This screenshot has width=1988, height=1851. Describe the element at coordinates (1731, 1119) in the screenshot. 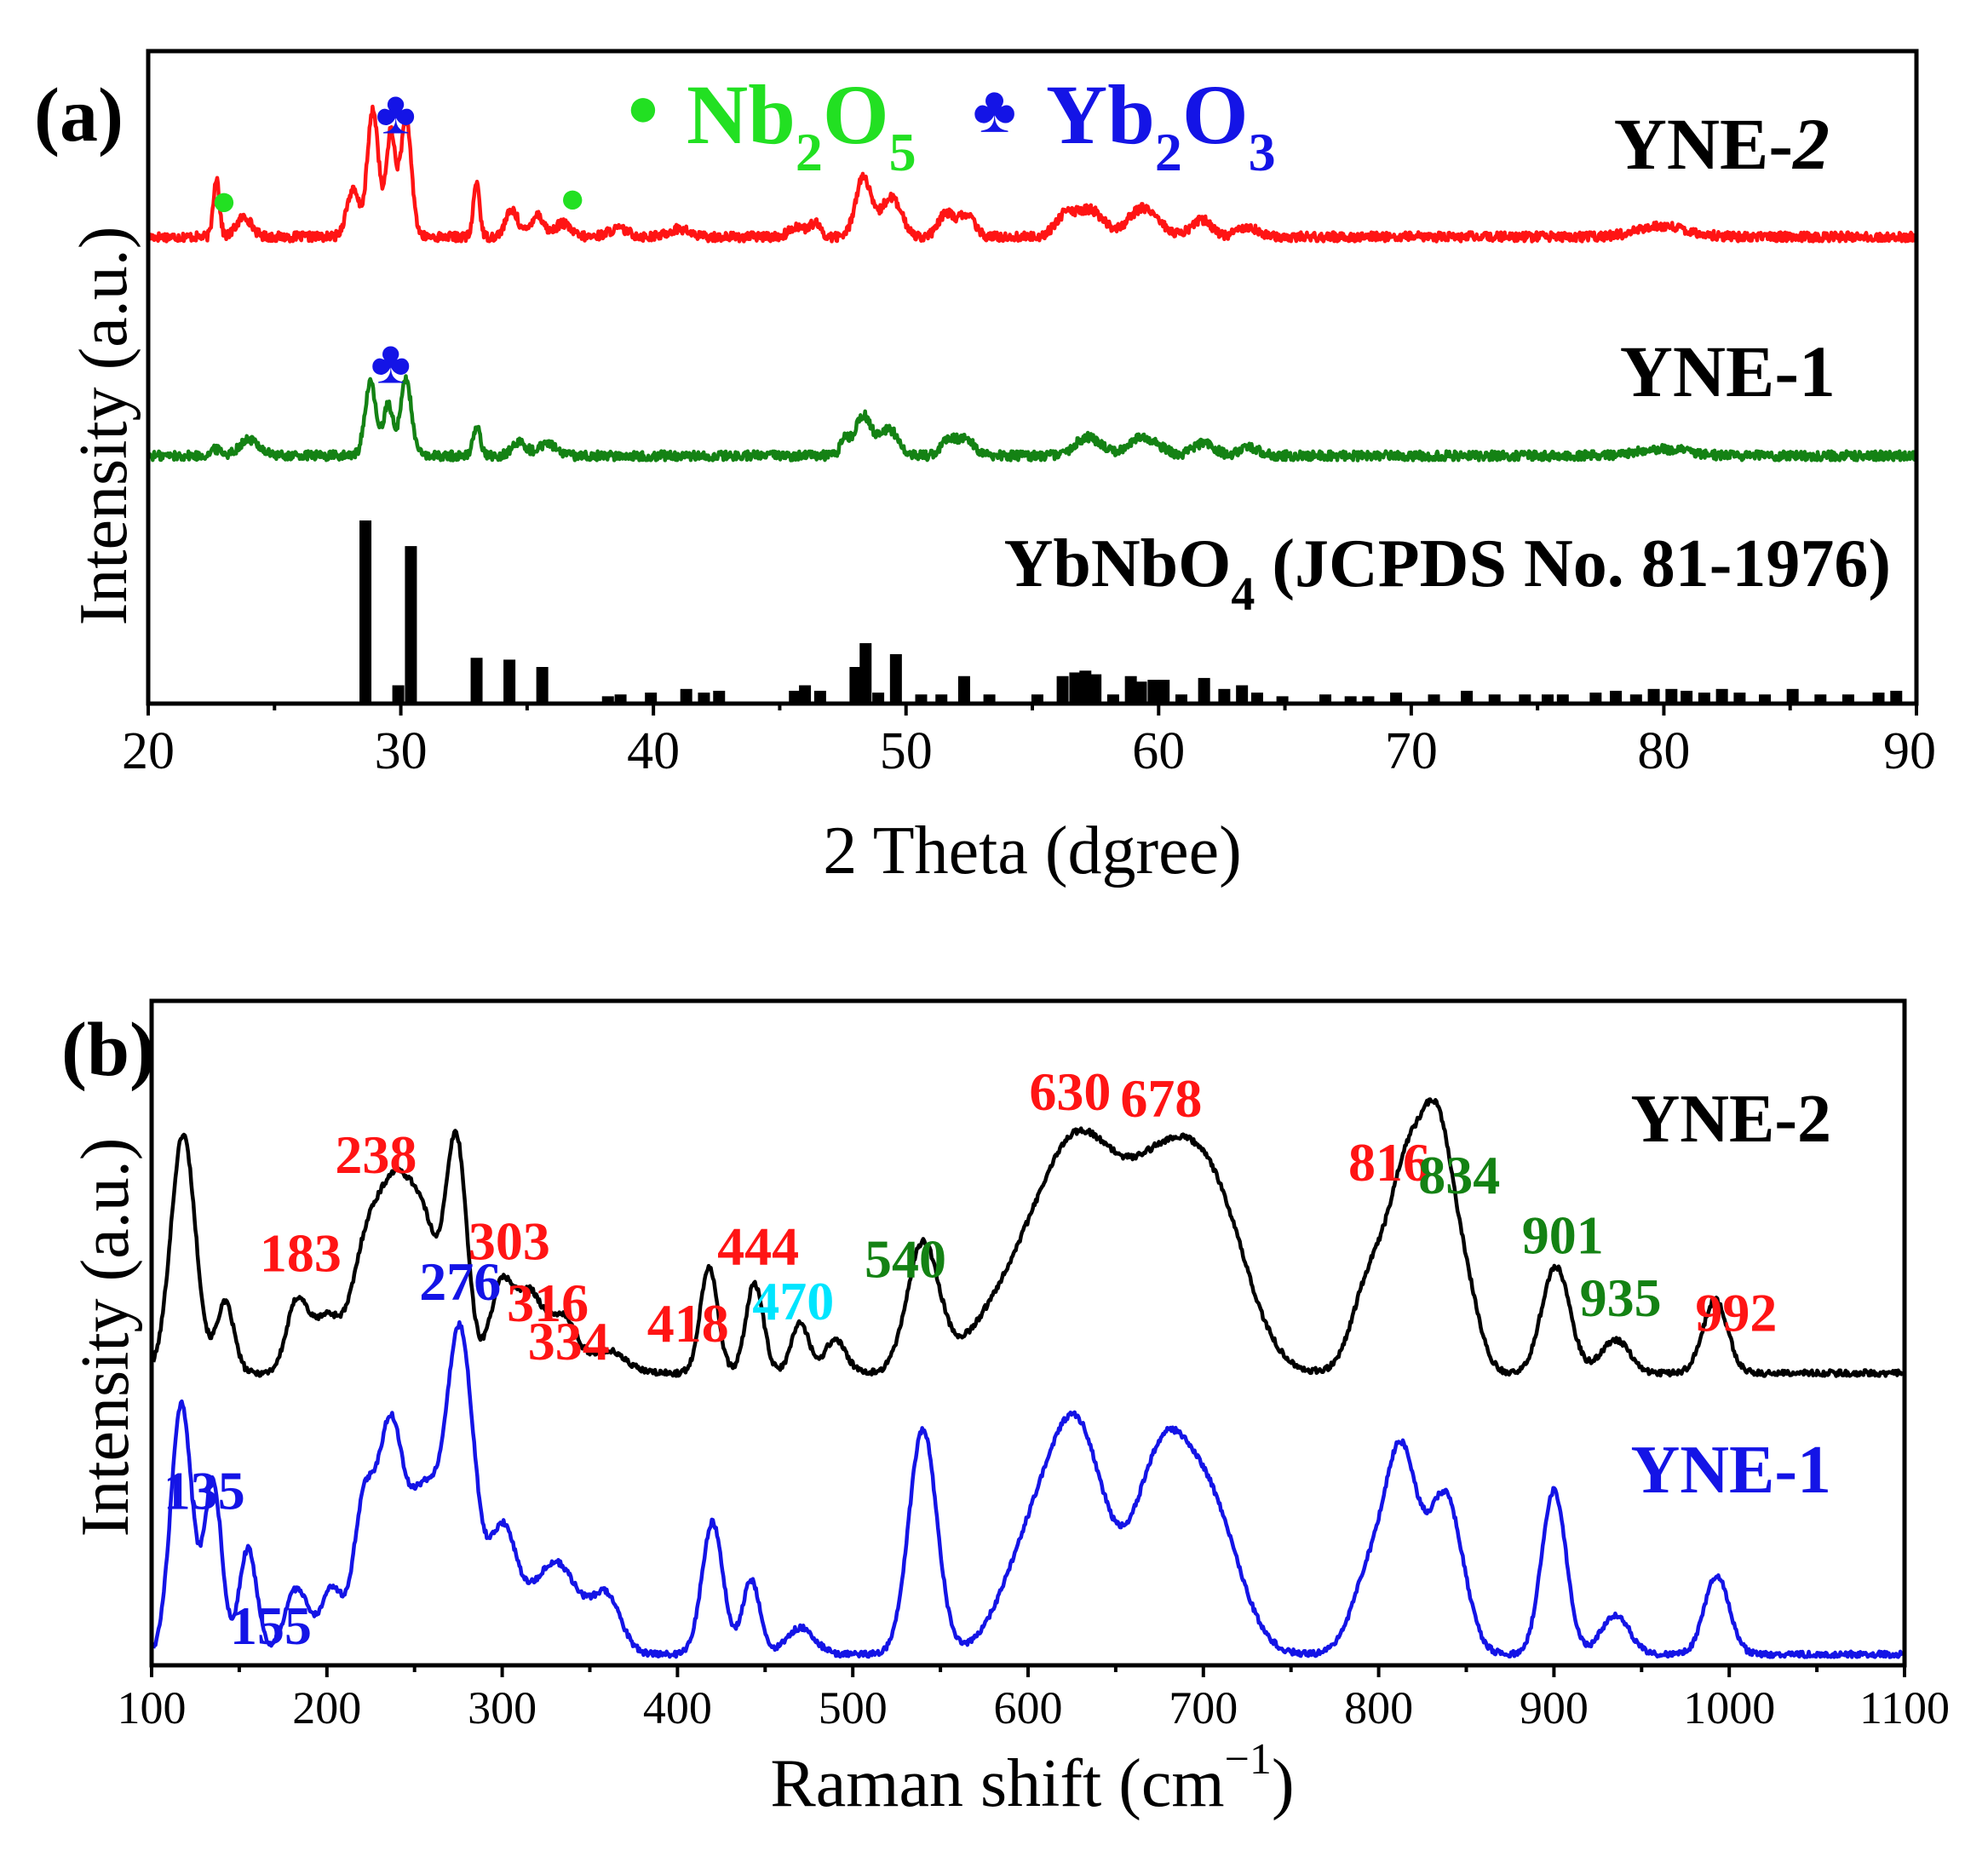

I see `series-name-yne-2-b: YNE-2` at that location.